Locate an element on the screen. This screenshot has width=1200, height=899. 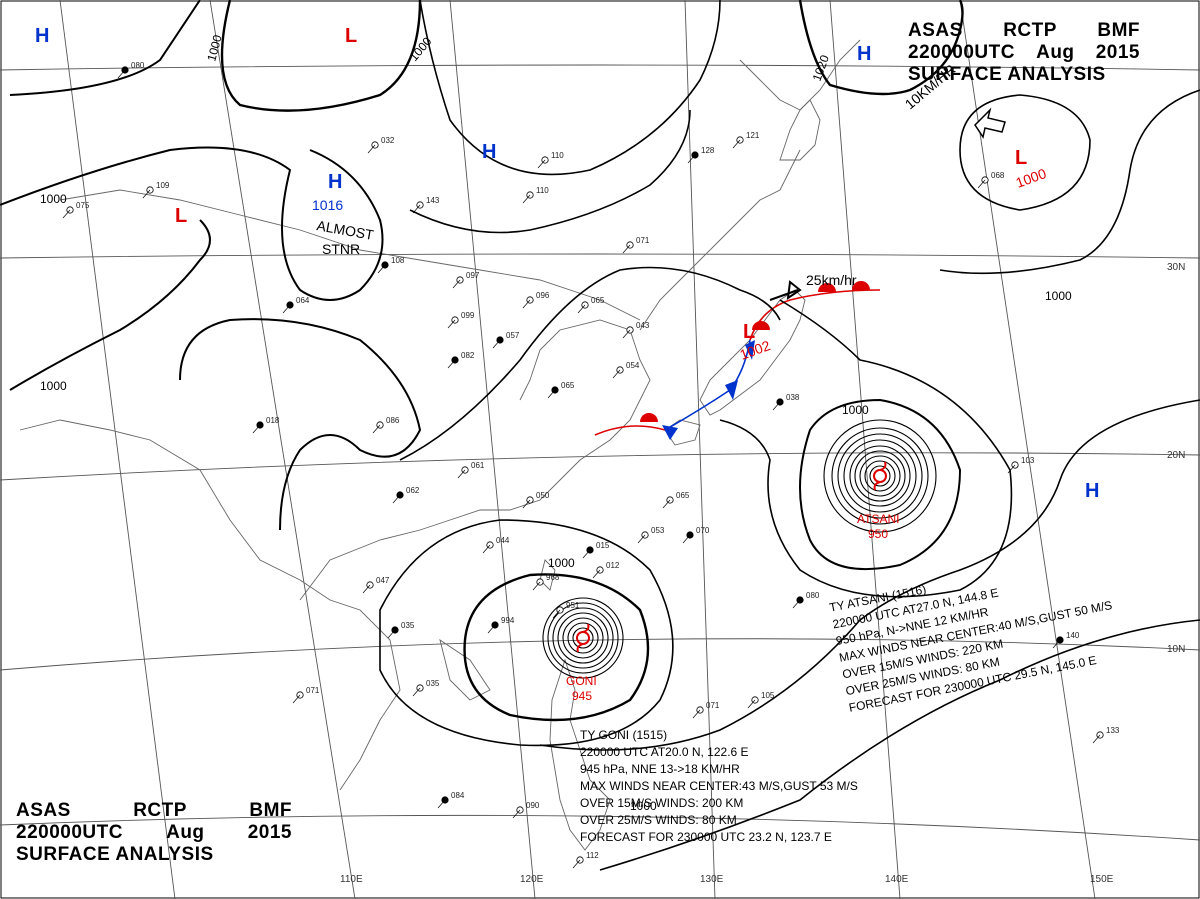
typhoon-atsani-pressure: 950 is located at coordinates (878, 534).